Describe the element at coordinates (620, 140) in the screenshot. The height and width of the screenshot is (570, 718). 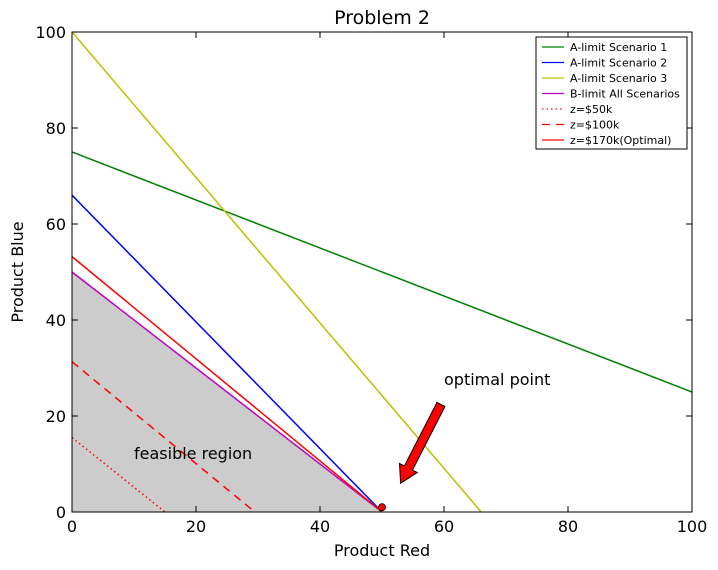
I see `legend-label-7: z=$170k(Optimal)` at that location.